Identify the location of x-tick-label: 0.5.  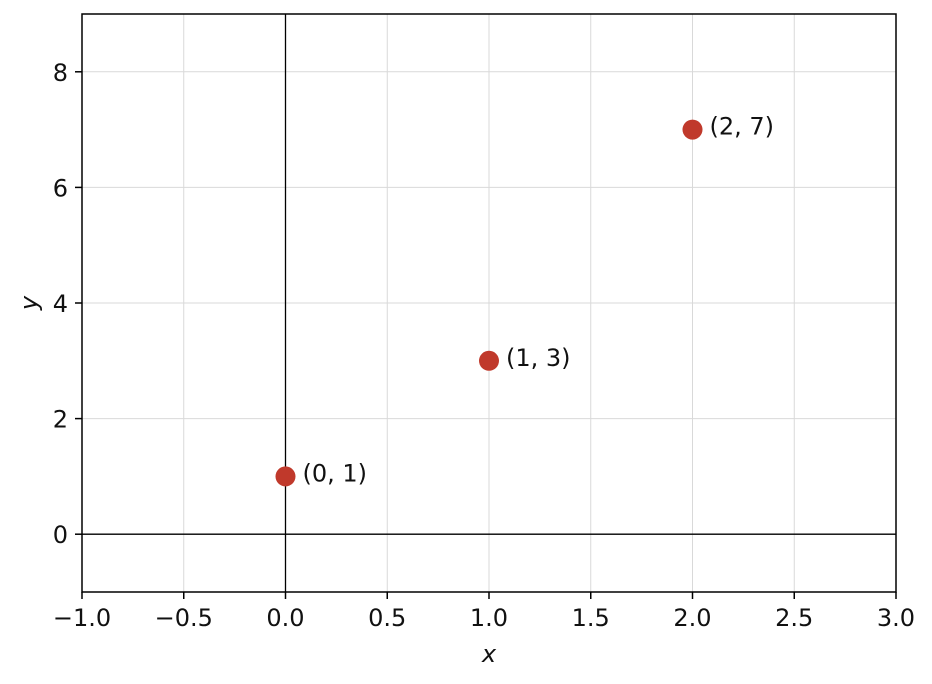
(387, 618).